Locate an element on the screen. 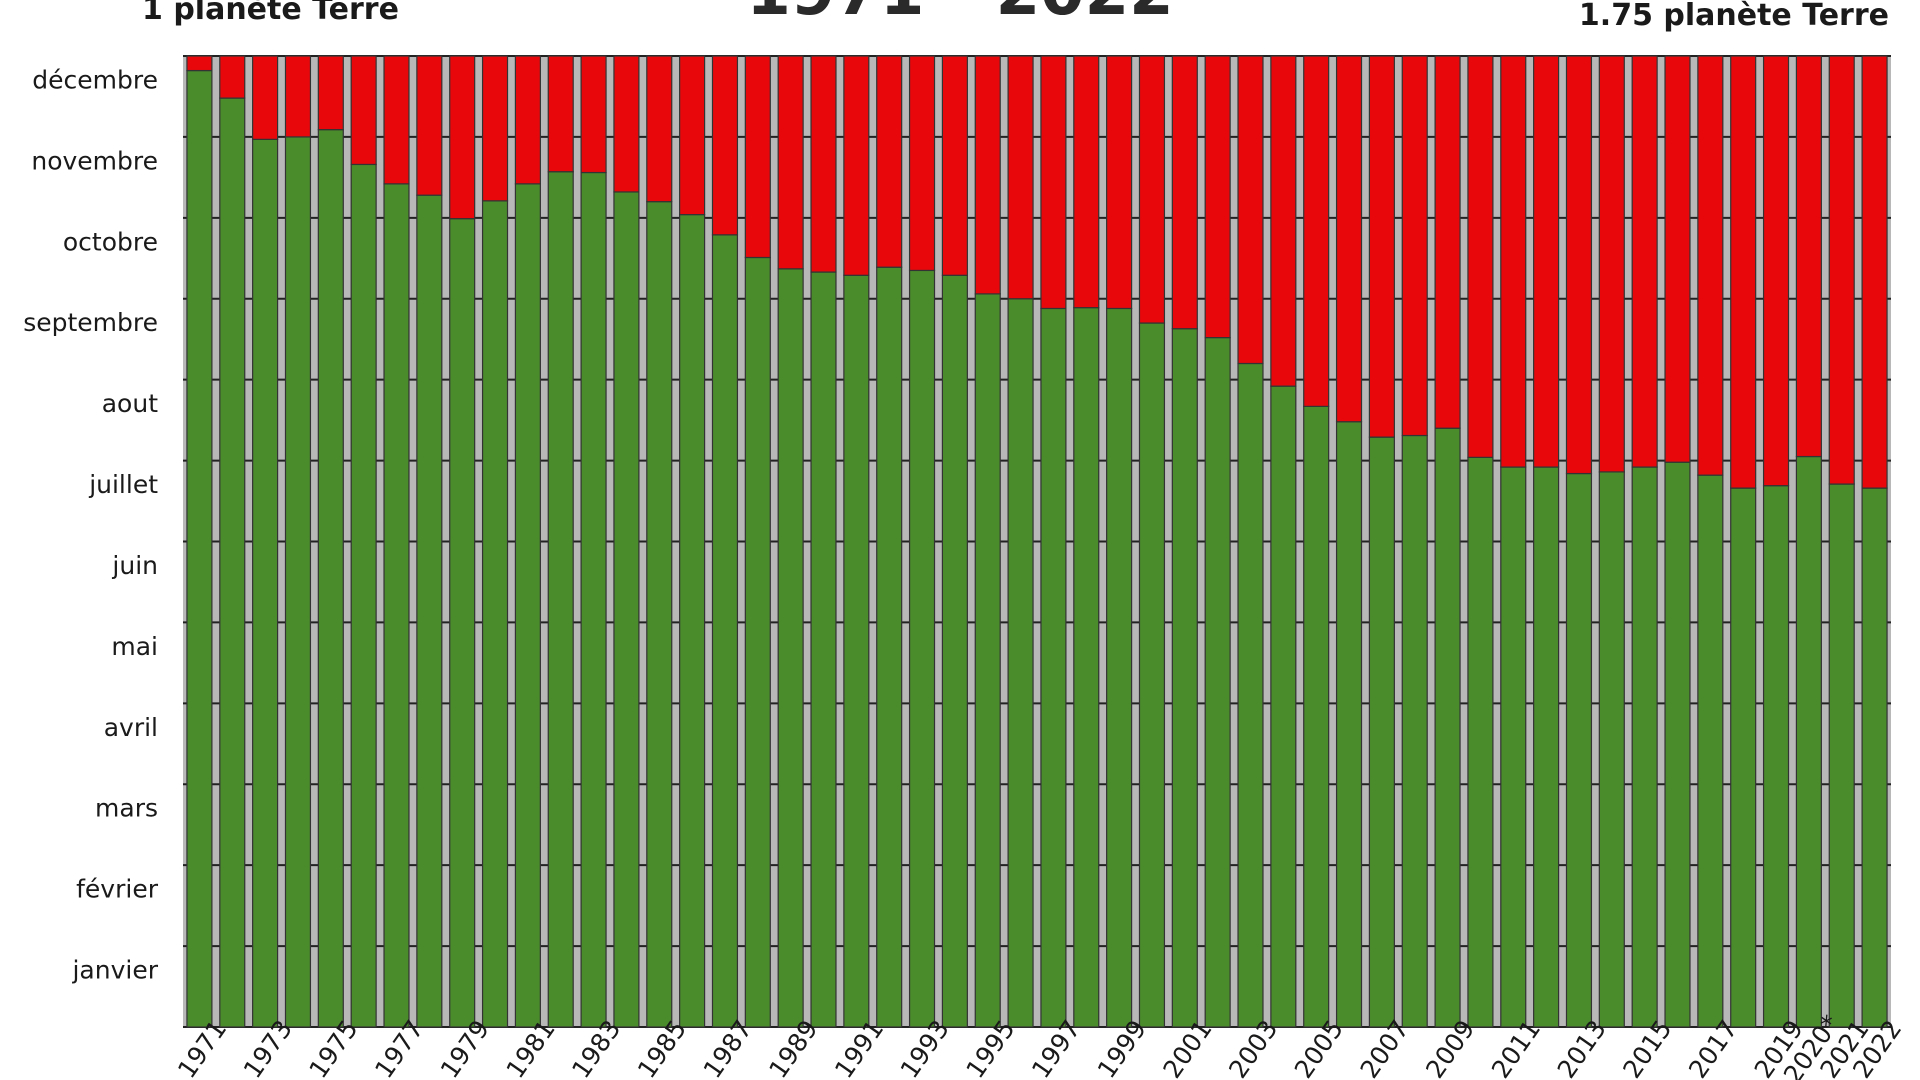 This screenshot has width=1920, height=1080. y-tick-label: mai is located at coordinates (134, 646).